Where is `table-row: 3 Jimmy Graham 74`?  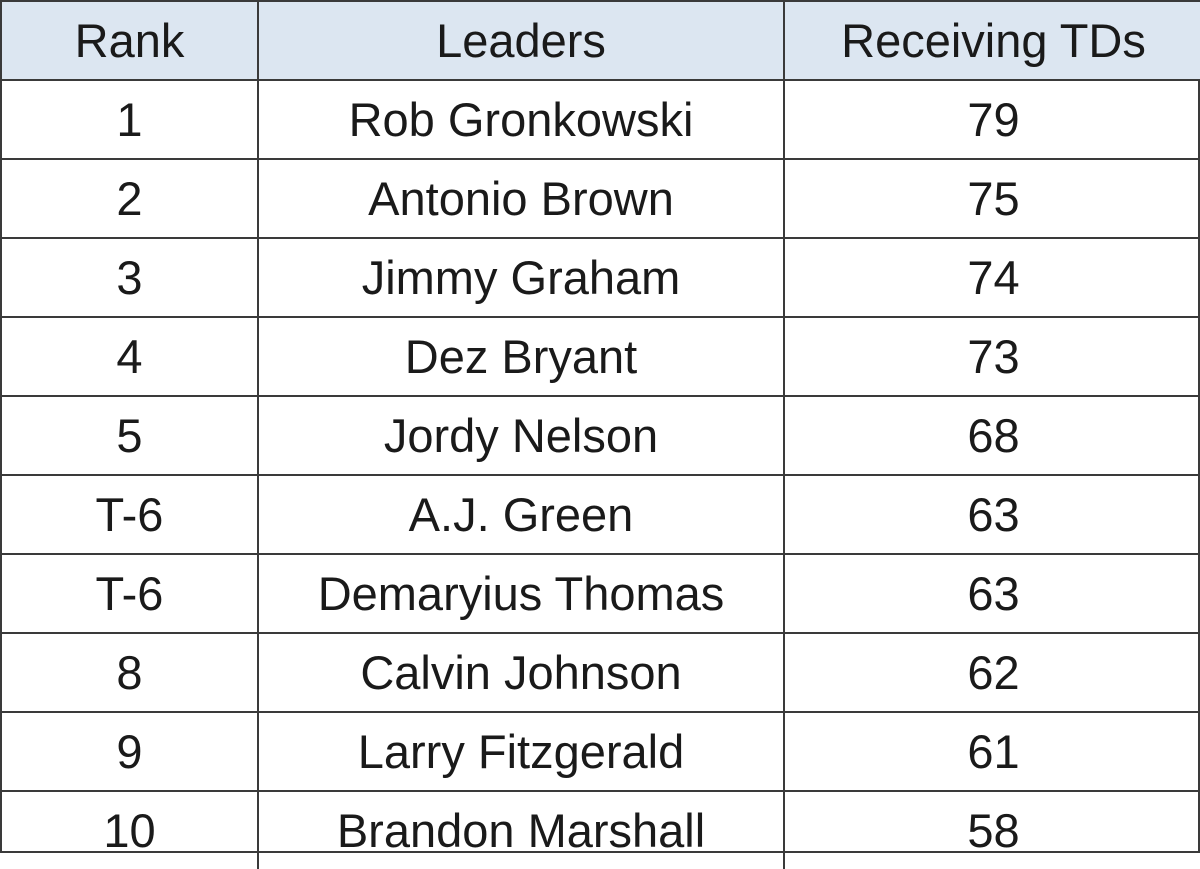
table-row: 3 Jimmy Graham 74 is located at coordinates (601, 277).